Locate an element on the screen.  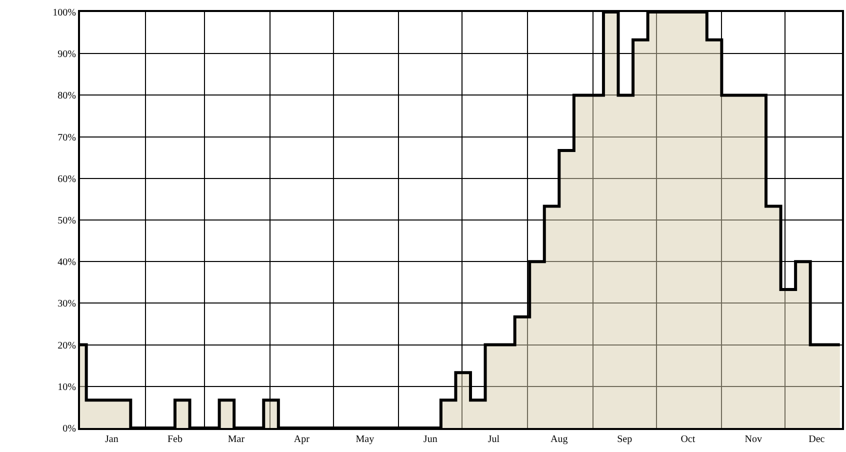
y-tick-label: 0% is located at coordinates (69, 429).